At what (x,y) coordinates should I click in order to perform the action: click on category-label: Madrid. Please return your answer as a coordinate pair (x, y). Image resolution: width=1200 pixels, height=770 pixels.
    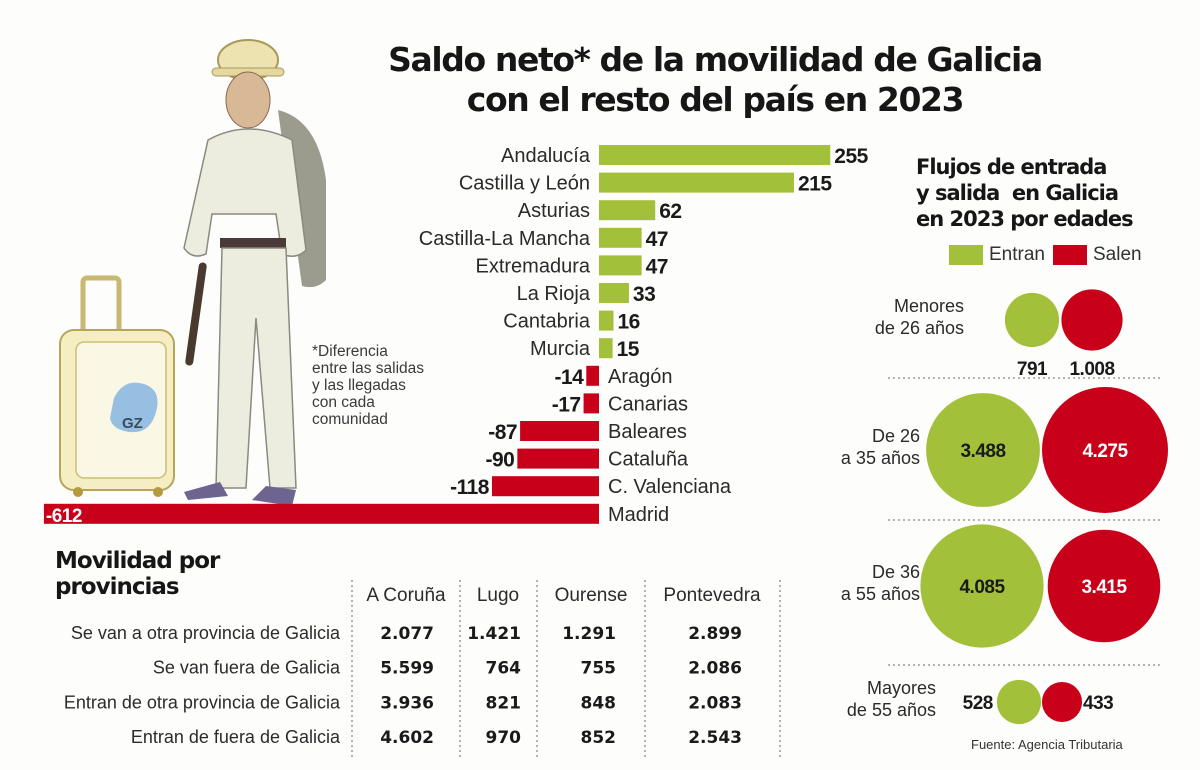
    Looking at the image, I should click on (638, 515).